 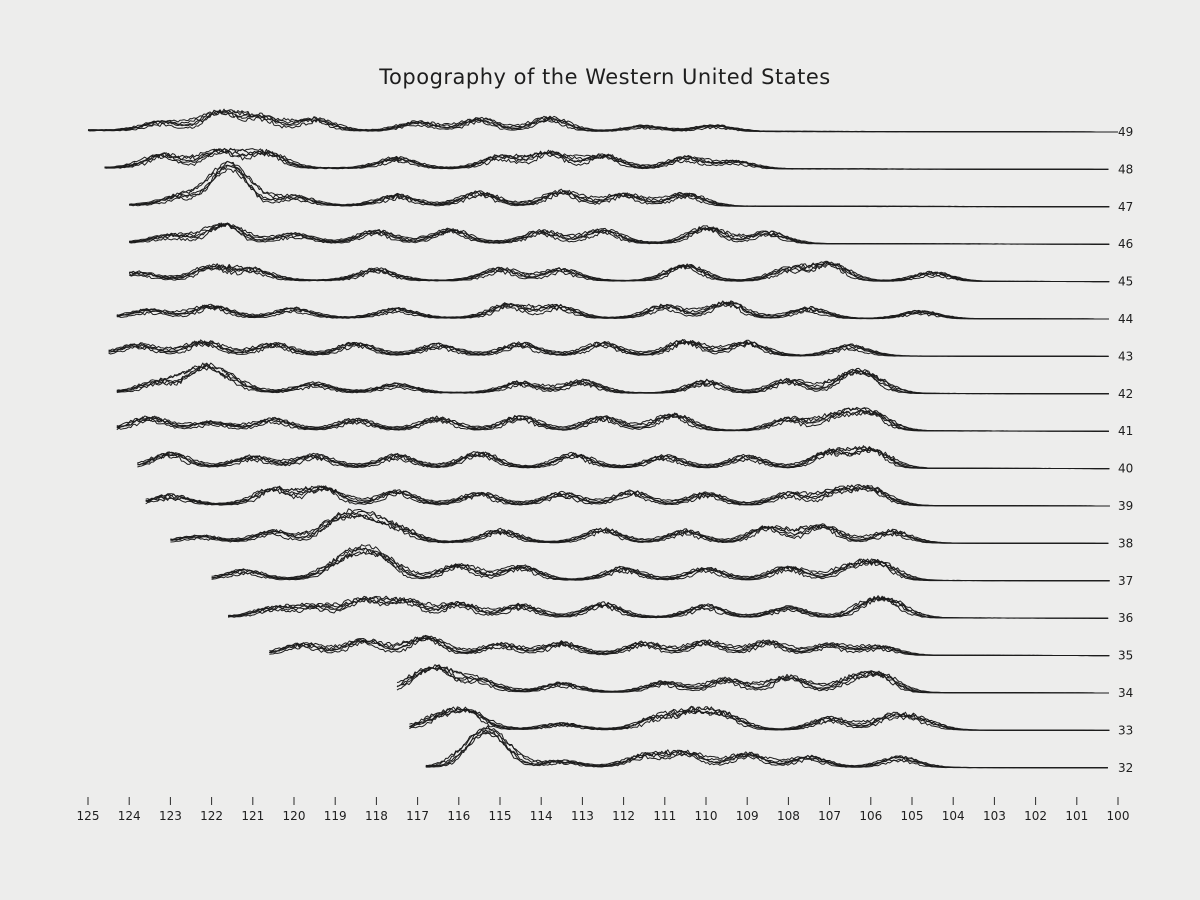 What do you see at coordinates (541, 816) in the screenshot?
I see `x-tick-label-114: 114` at bounding box center [541, 816].